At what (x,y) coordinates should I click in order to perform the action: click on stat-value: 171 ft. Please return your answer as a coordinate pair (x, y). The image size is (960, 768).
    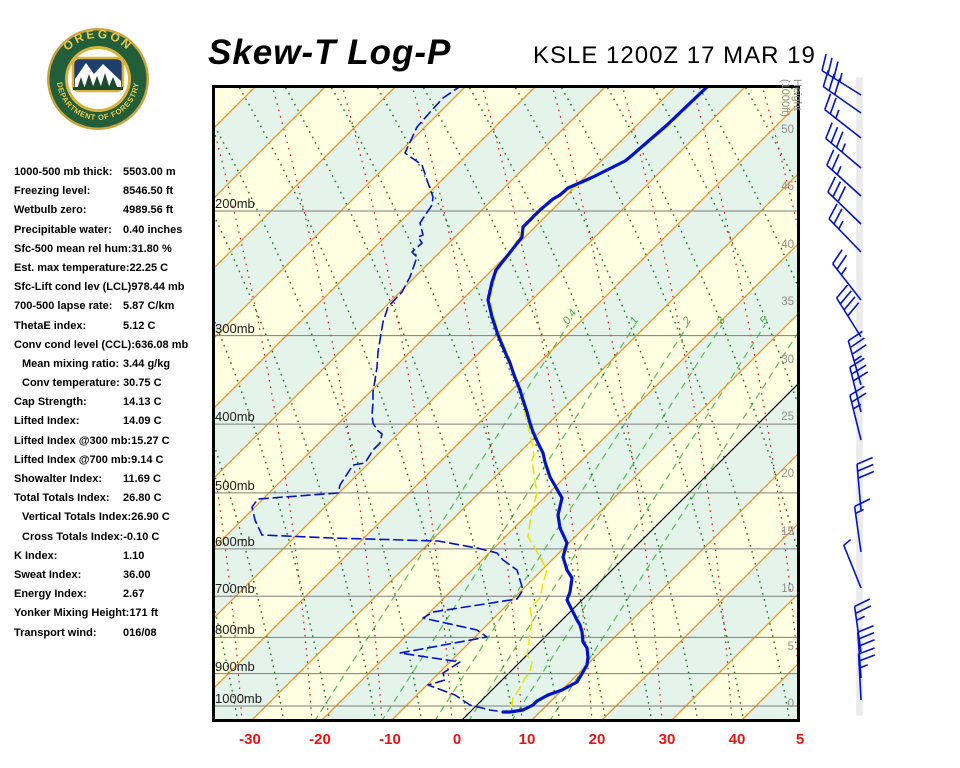
    Looking at the image, I should click on (144, 613).